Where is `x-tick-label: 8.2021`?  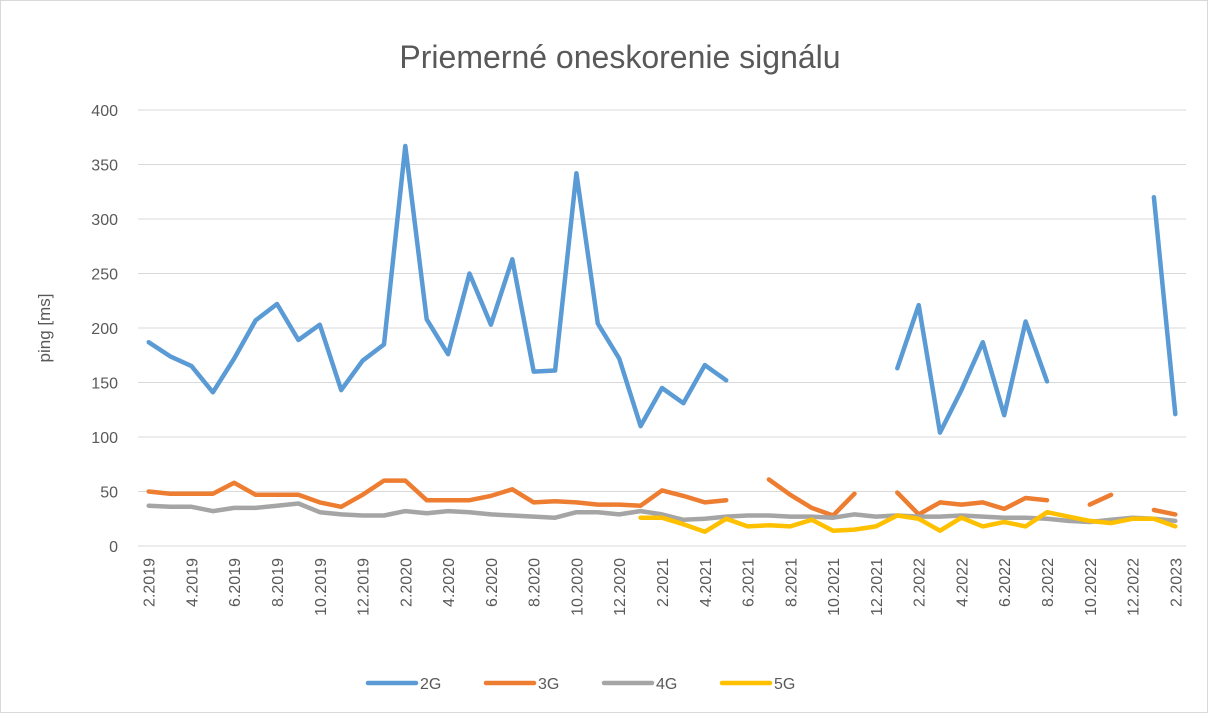 x-tick-label: 8.2021 is located at coordinates (791, 582).